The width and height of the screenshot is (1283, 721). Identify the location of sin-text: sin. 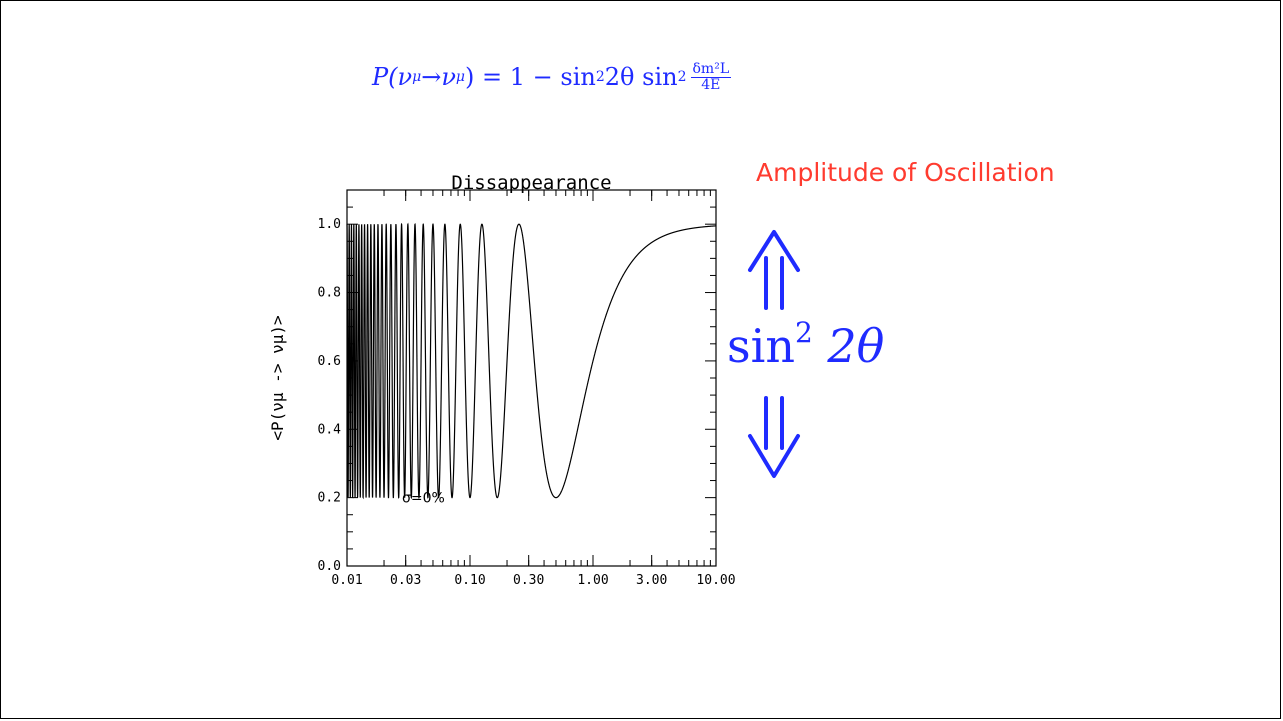
(761, 346).